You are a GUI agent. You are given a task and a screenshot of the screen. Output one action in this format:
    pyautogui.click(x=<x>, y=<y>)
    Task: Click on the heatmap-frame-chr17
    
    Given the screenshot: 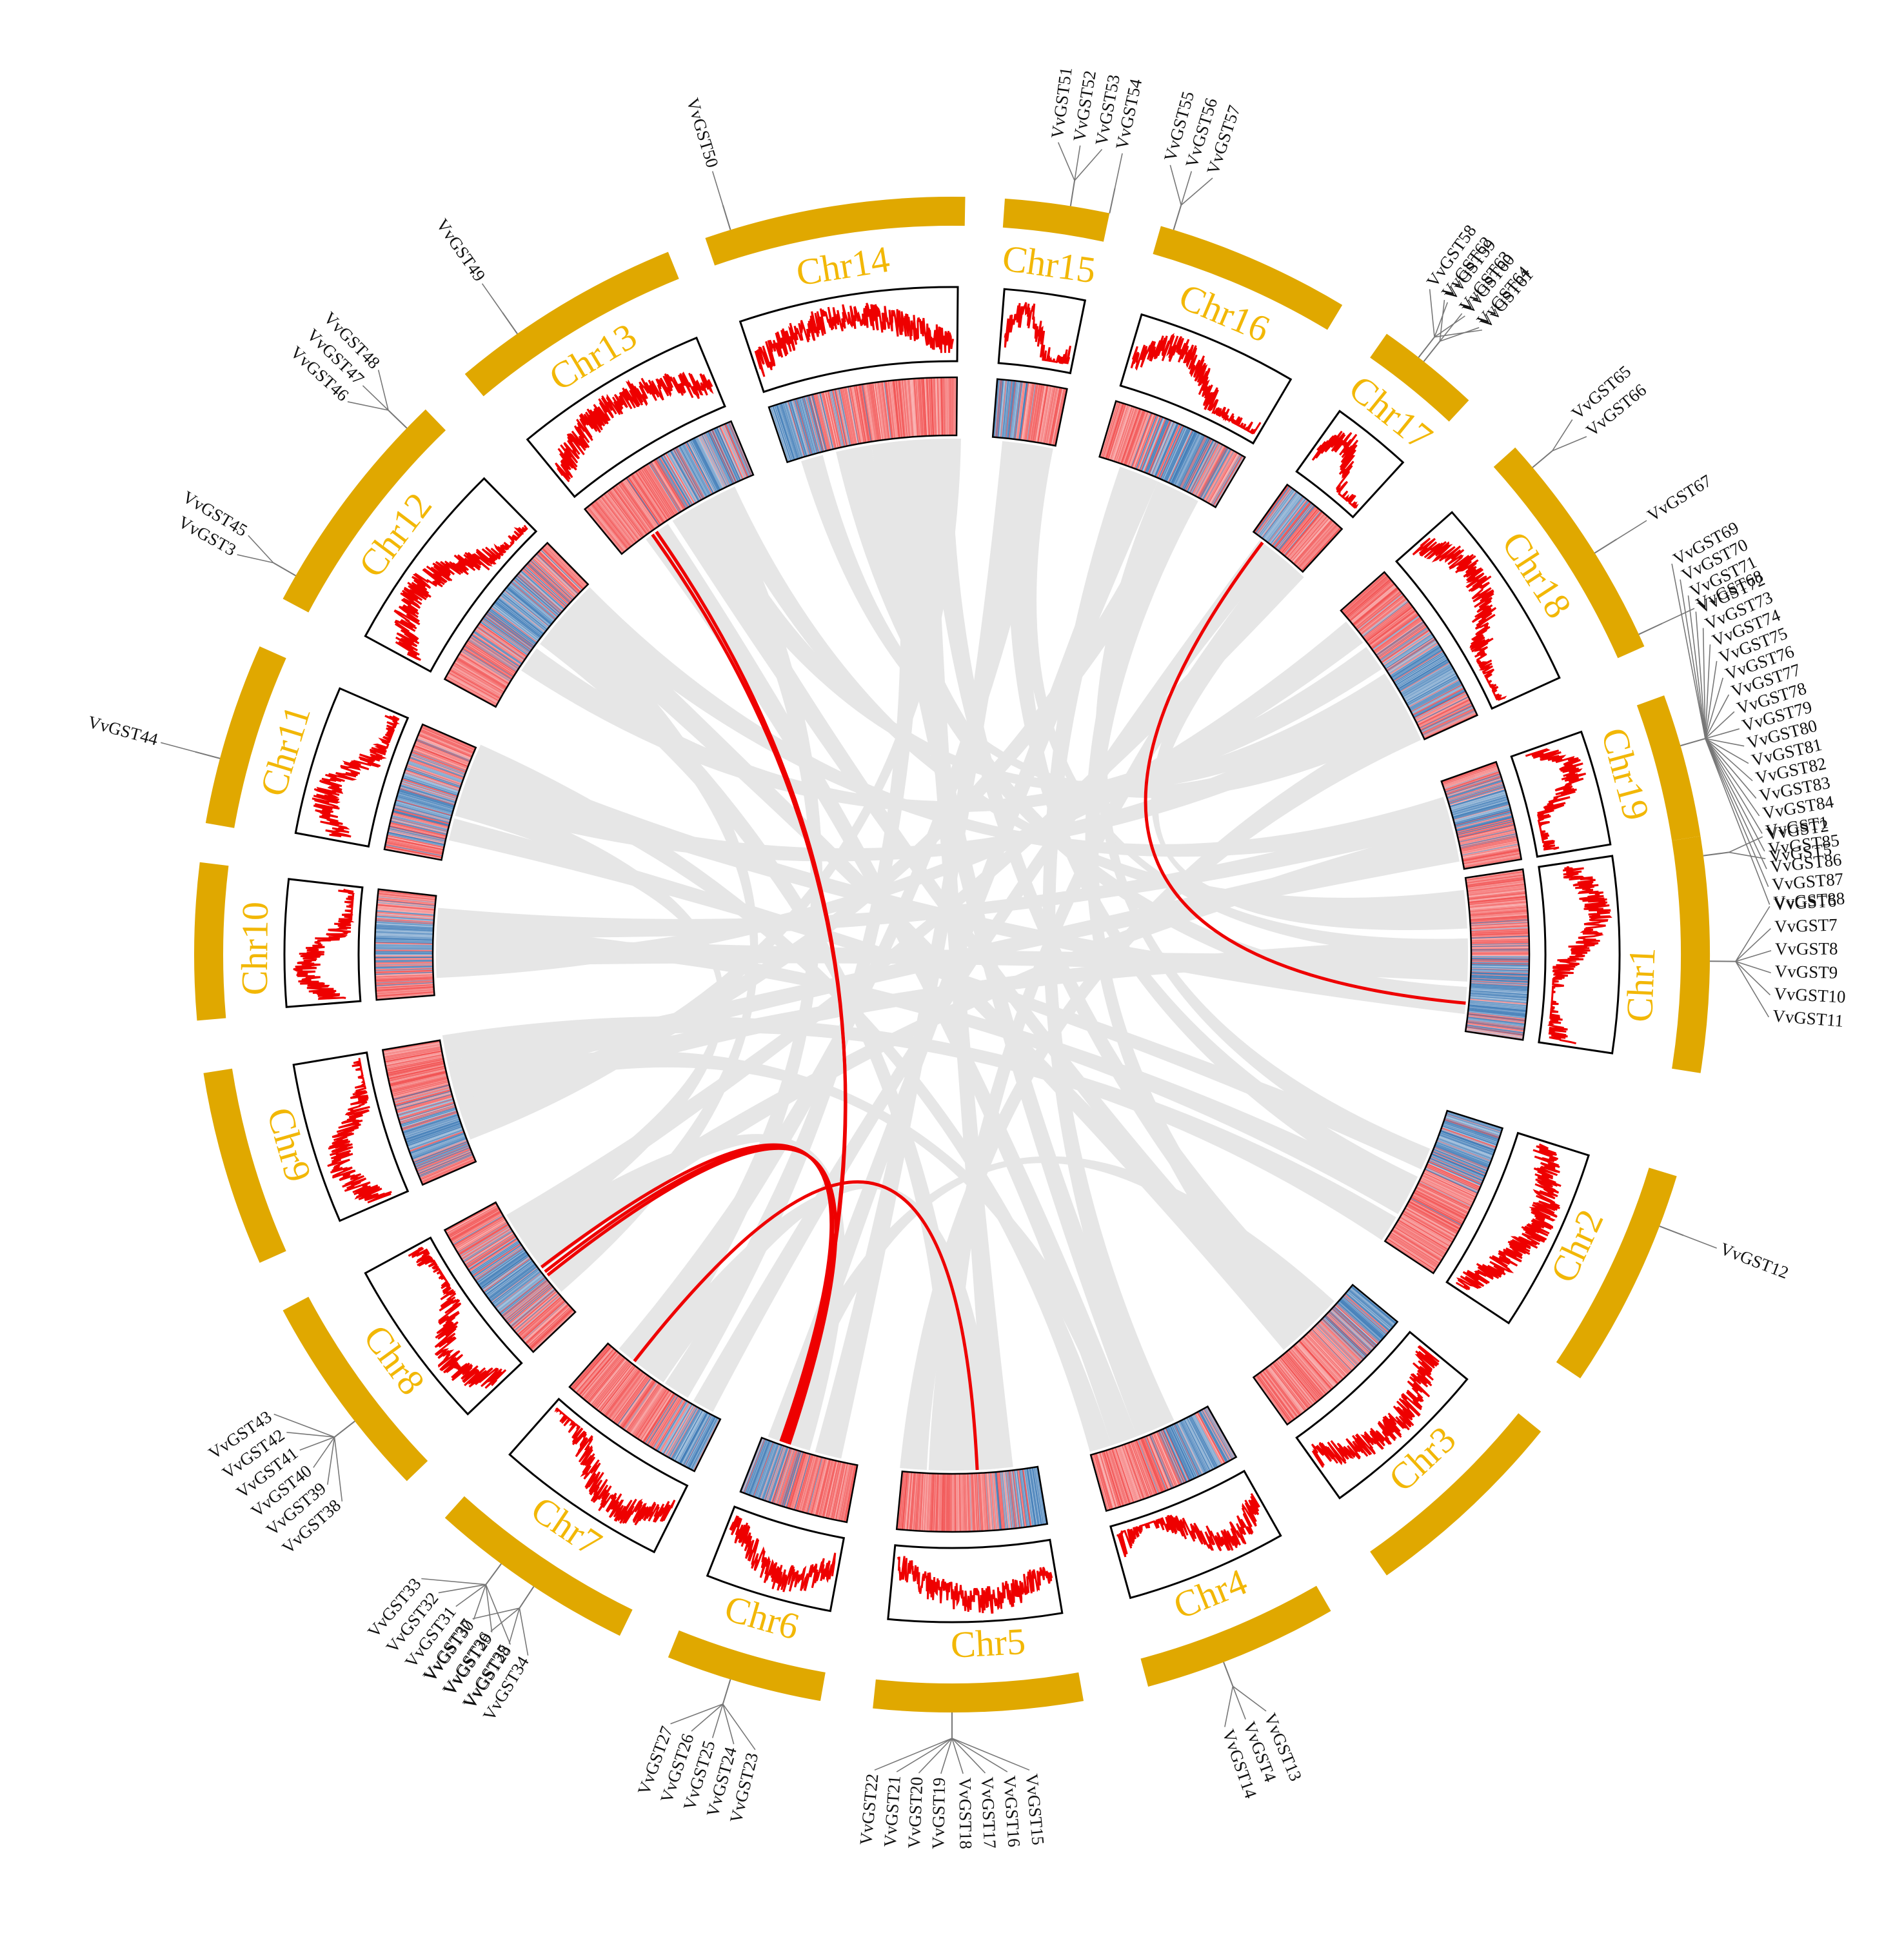 What is the action you would take?
    pyautogui.click(x=1298, y=528)
    